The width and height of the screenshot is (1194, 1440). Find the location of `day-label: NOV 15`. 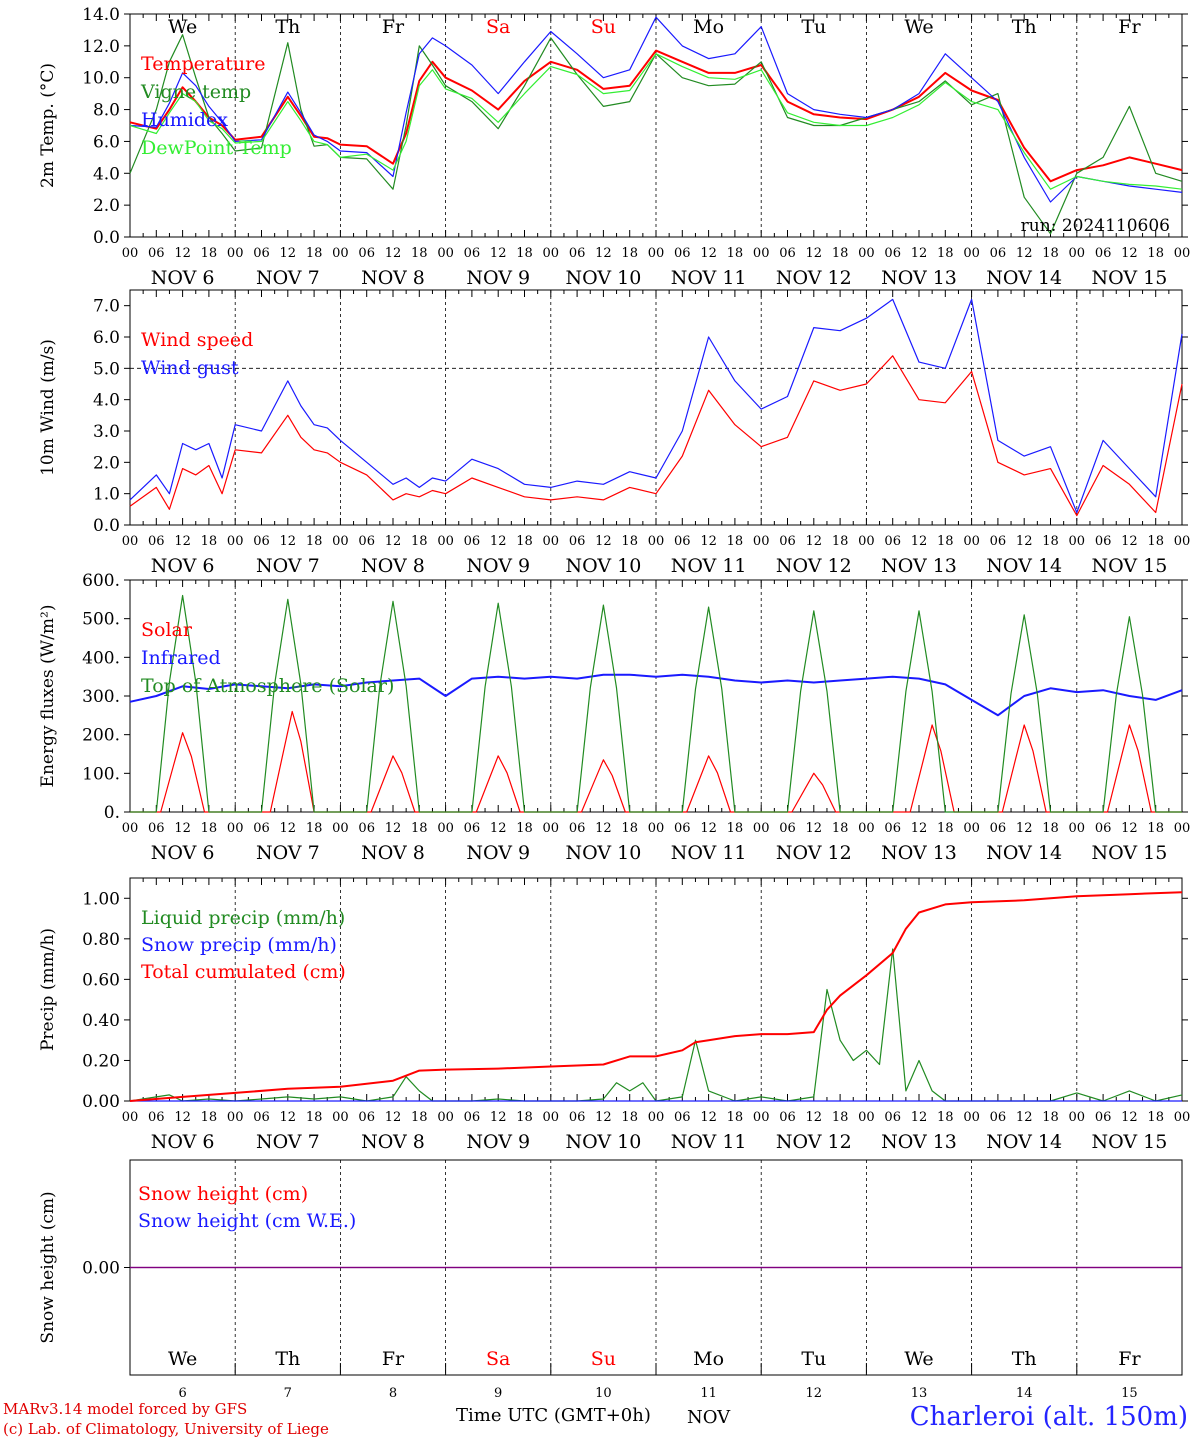

day-label: NOV 15 is located at coordinates (1129, 853).